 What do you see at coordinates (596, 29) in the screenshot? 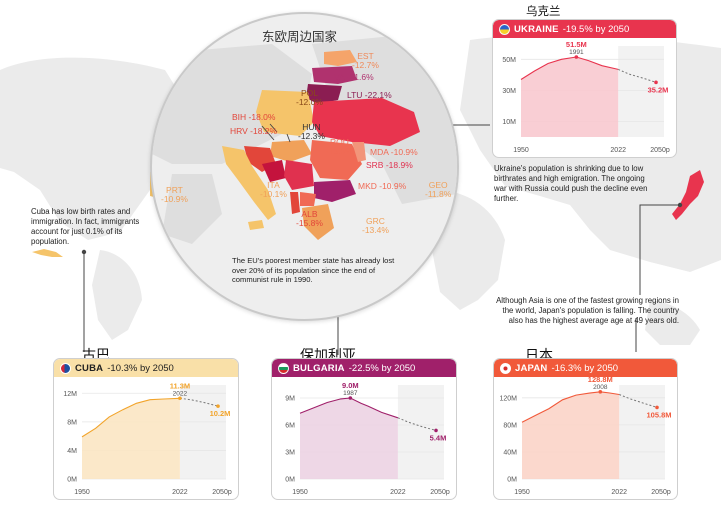
I see `ukraine-card-change: -19.5% by 2050` at bounding box center [596, 29].